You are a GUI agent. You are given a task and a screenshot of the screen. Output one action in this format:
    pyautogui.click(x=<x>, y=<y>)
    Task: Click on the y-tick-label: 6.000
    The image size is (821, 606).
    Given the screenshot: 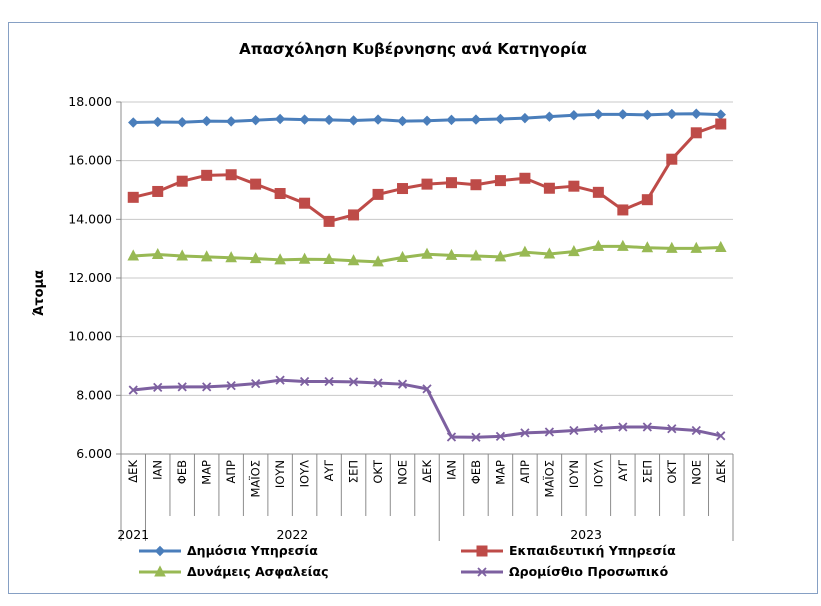 What is the action you would take?
    pyautogui.click(x=94, y=453)
    